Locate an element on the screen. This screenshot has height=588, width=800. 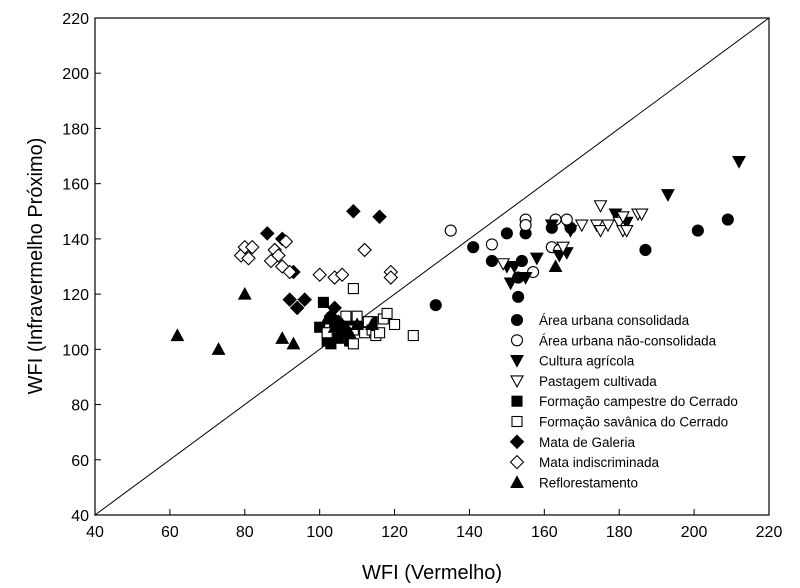
x-tick-label: 40 is located at coordinates (95, 532).